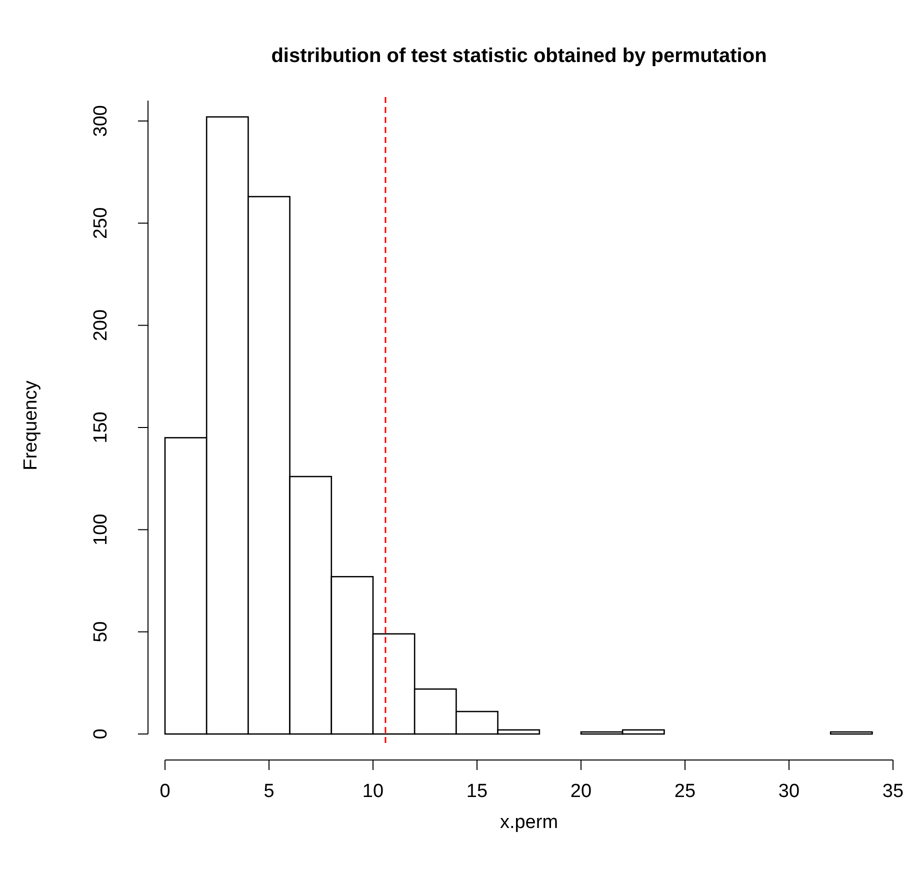 The width and height of the screenshot is (909, 886). I want to click on x-tick-label: 0, so click(165, 791).